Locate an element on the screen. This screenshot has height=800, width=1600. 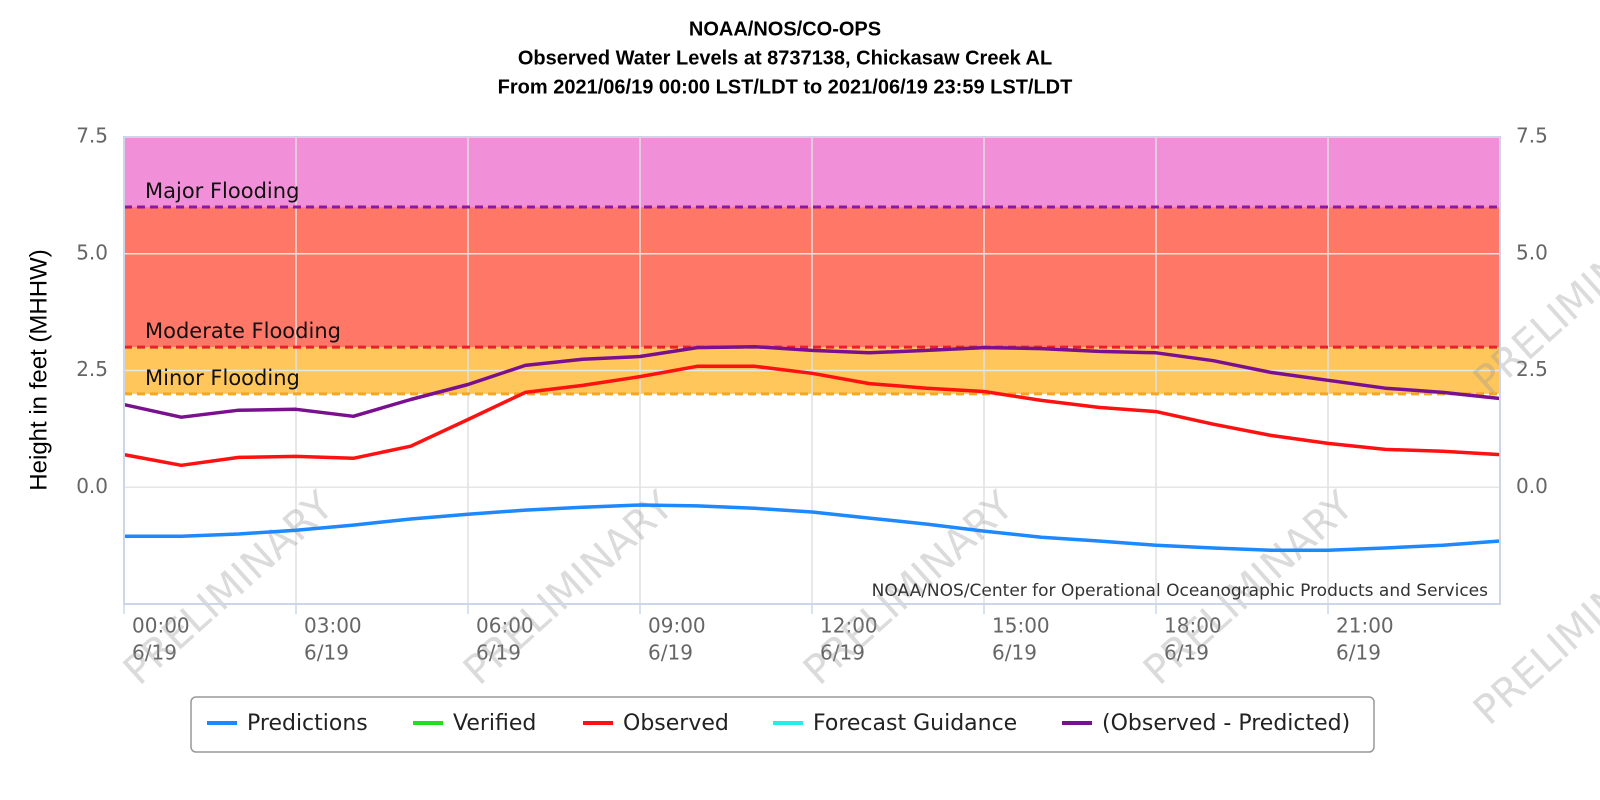
legend-label: (Observed - Predicted) is located at coordinates (1226, 723).